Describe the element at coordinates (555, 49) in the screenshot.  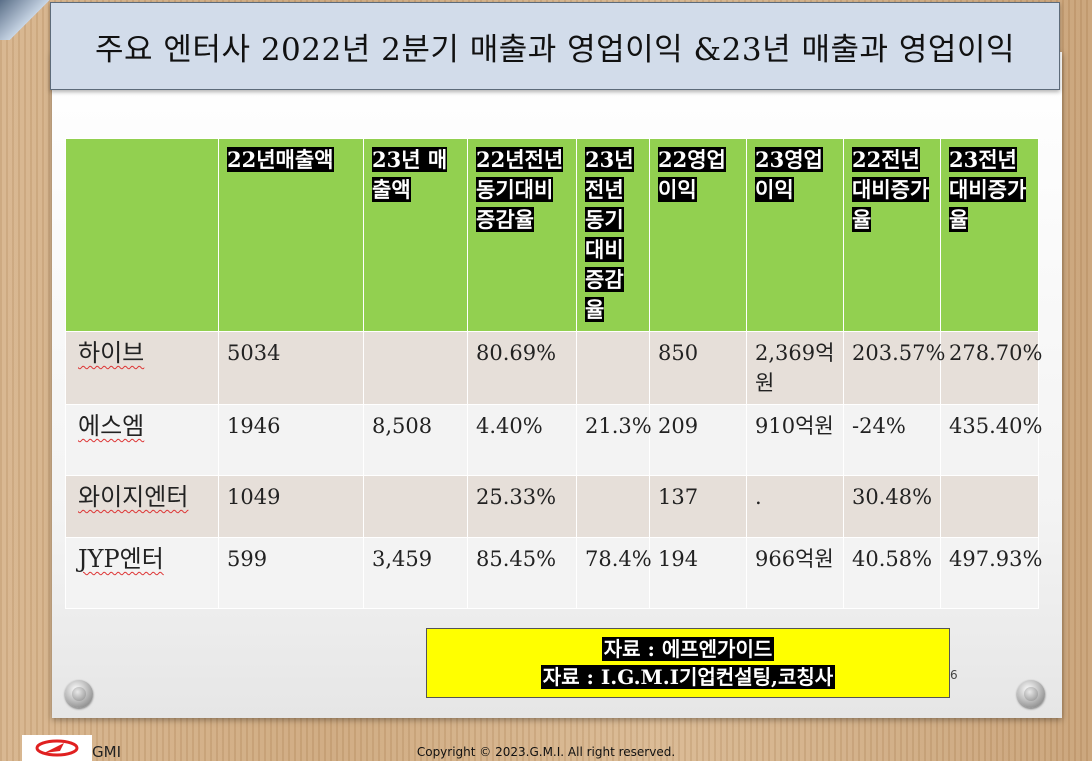
I see `slide-title: 주요 엔터사 2022년 2분기 매출과 영업이익 &23년 매출과 영업이익` at that location.